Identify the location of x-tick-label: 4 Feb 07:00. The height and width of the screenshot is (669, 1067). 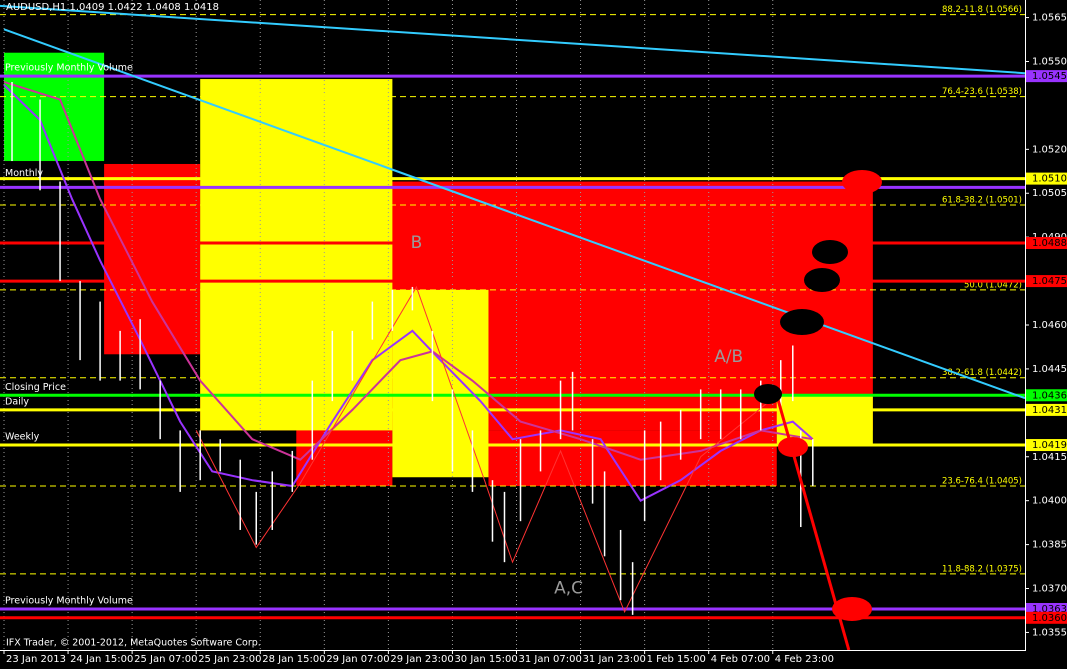
(740, 659).